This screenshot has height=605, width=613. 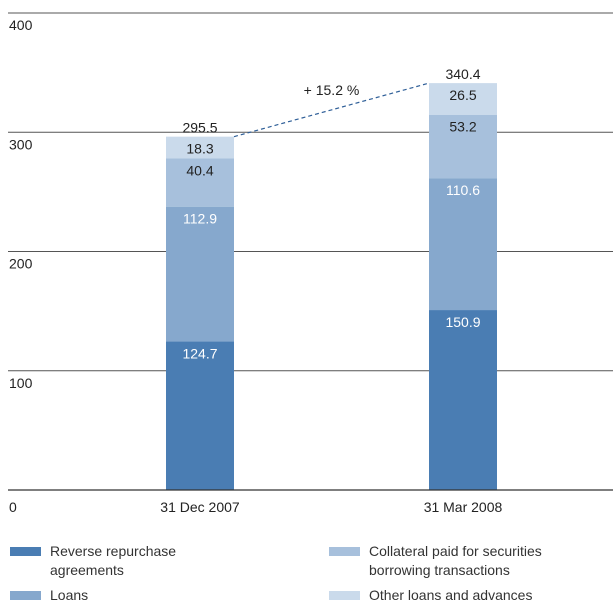 I want to click on data-label-1-2: 53.2, so click(x=462, y=127).